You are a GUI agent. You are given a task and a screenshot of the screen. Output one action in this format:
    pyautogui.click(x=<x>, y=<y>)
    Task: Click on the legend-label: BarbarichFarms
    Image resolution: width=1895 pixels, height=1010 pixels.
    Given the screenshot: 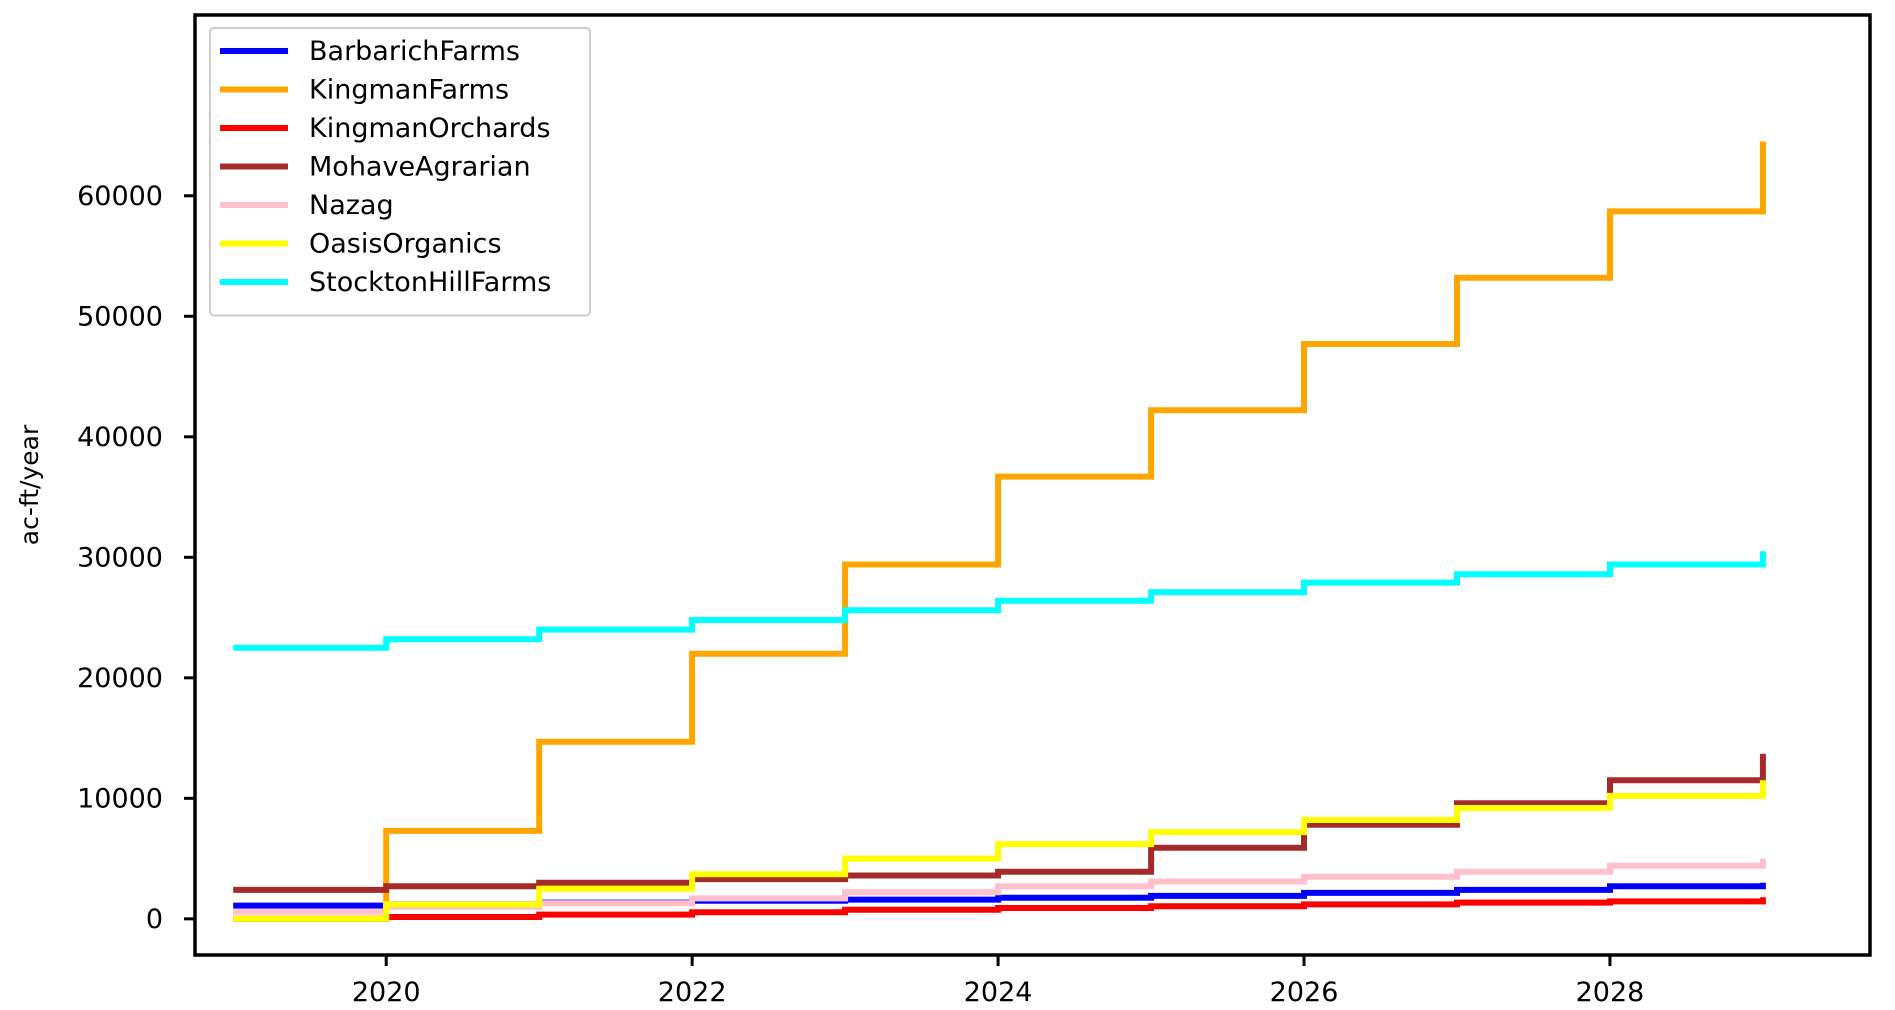 What is the action you would take?
    pyautogui.click(x=414, y=51)
    